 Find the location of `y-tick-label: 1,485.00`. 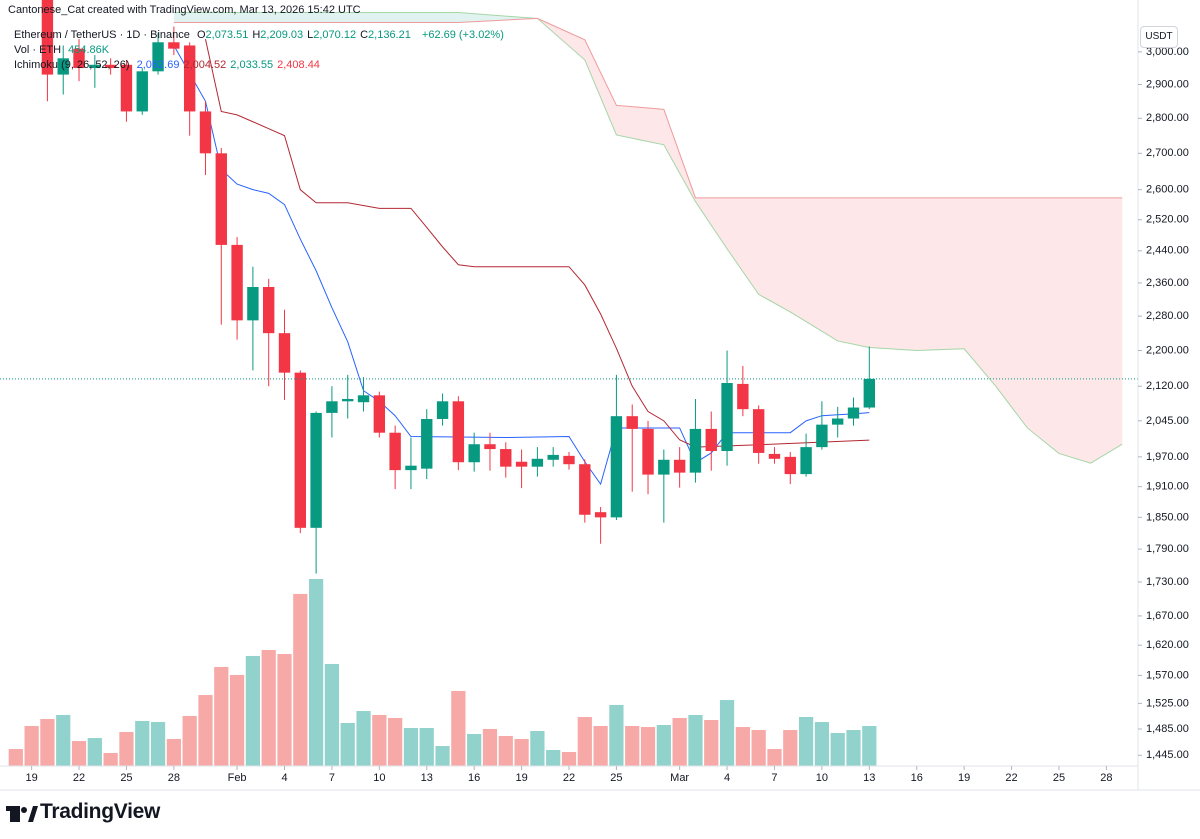

y-tick-label: 1,485.00 is located at coordinates (1167, 729).